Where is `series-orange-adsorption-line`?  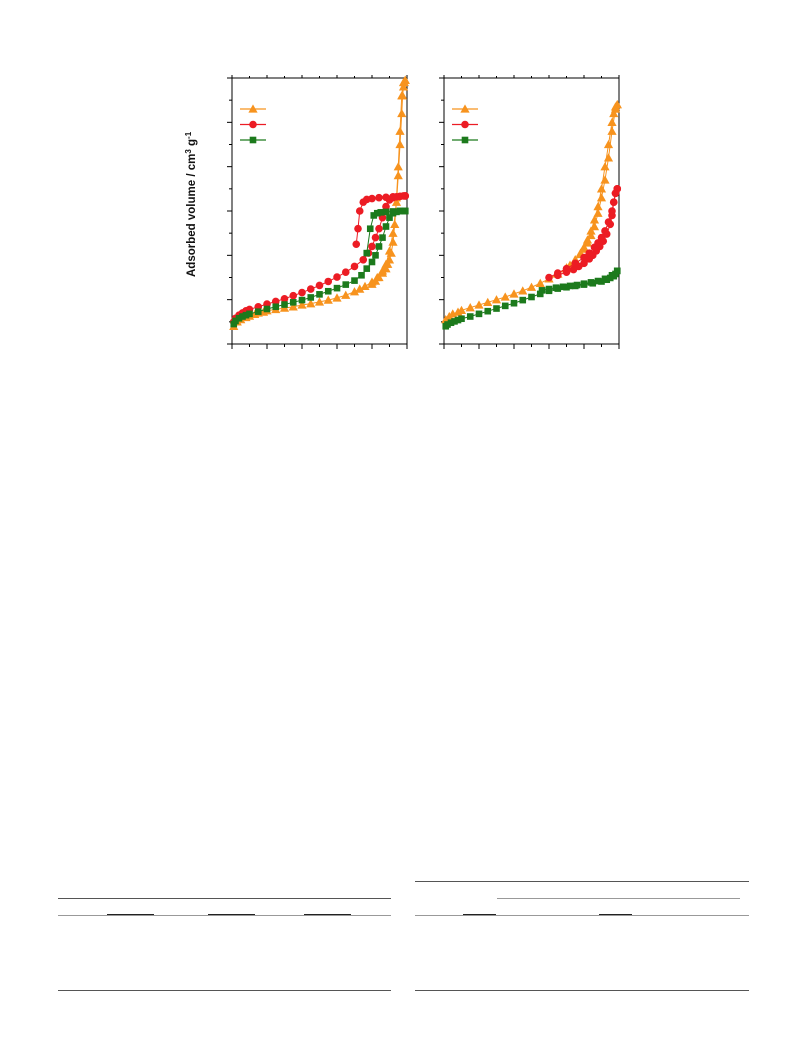
series-orange-adsorption-line is located at coordinates (319, 203).